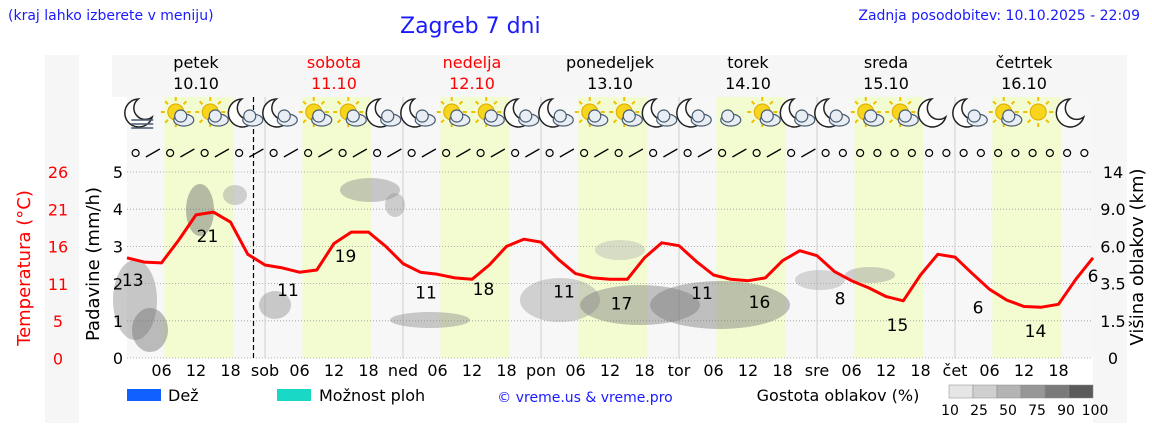  Describe the element at coordinates (731, 118) in the screenshot. I see `cloud-icon` at that location.